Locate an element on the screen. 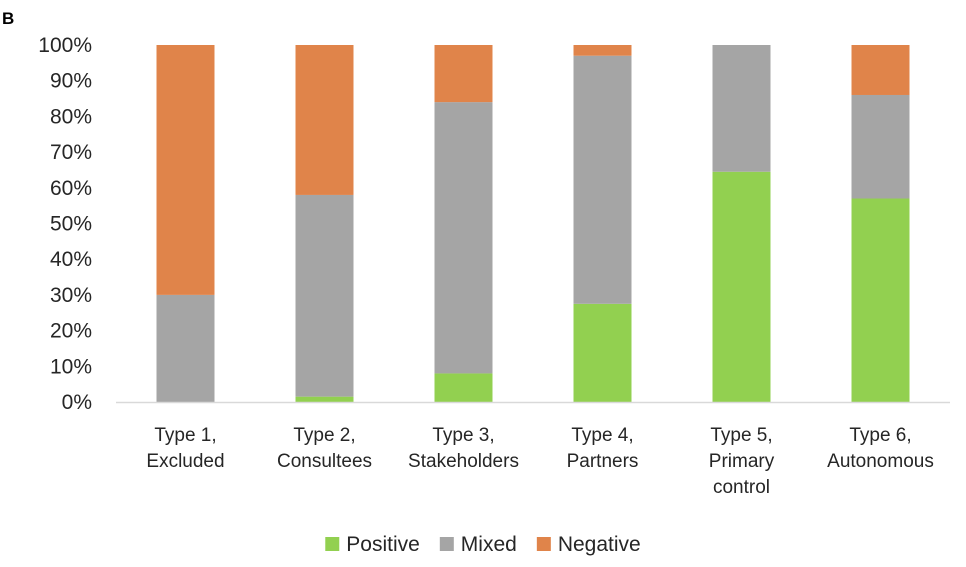 The width and height of the screenshot is (966, 567). legend: Positive Mixed Negative is located at coordinates (483, 544).